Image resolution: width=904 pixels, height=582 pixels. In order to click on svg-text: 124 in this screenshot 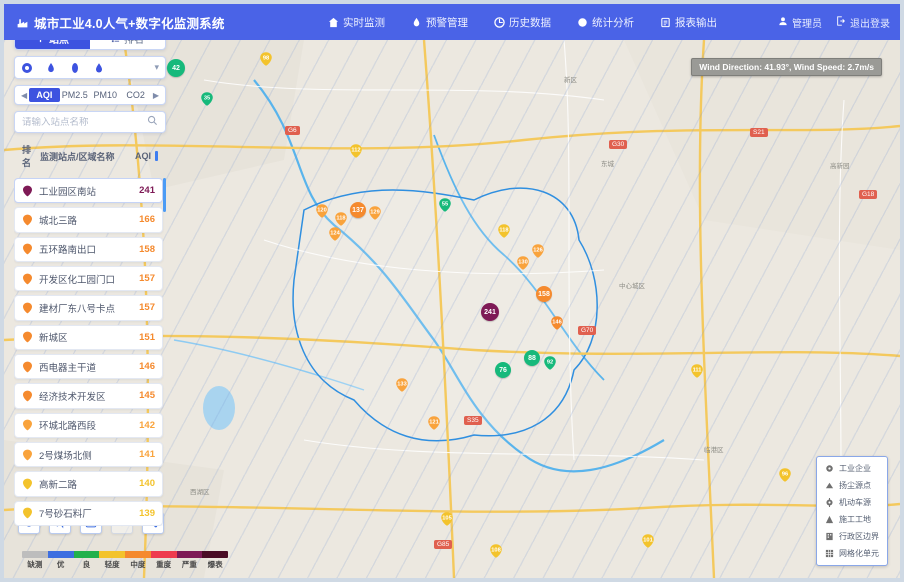, I will do `click(335, 233)`.